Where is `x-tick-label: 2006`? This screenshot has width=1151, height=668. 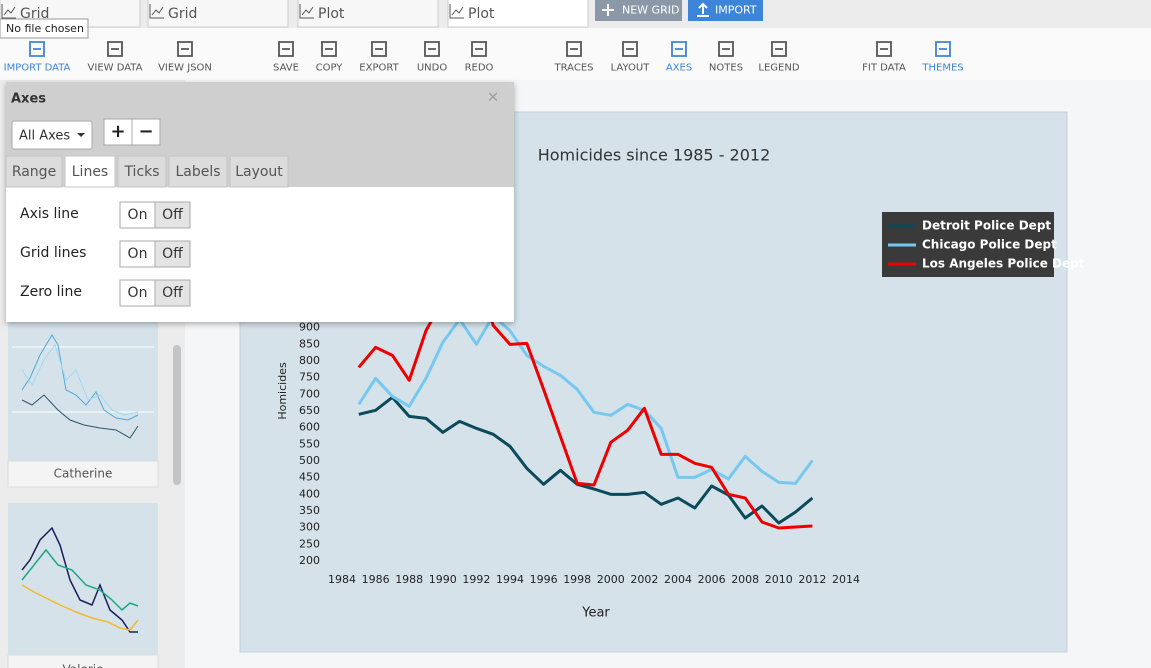 x-tick-label: 2006 is located at coordinates (712, 579).